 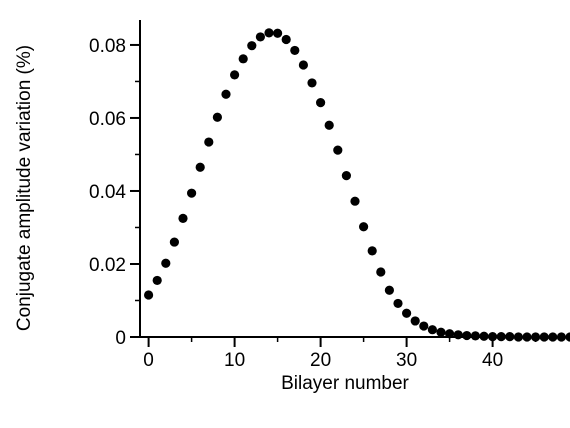 What do you see at coordinates (120, 338) in the screenshot?
I see `y-tick-label: 0` at bounding box center [120, 338].